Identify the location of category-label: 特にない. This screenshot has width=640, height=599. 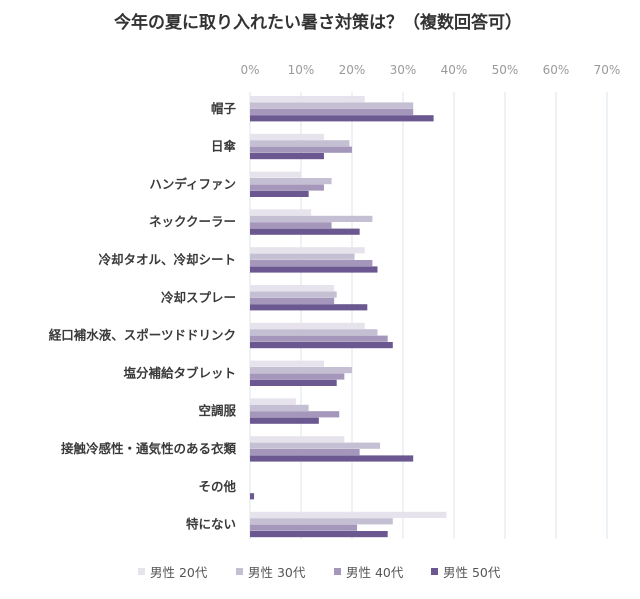
(211, 524).